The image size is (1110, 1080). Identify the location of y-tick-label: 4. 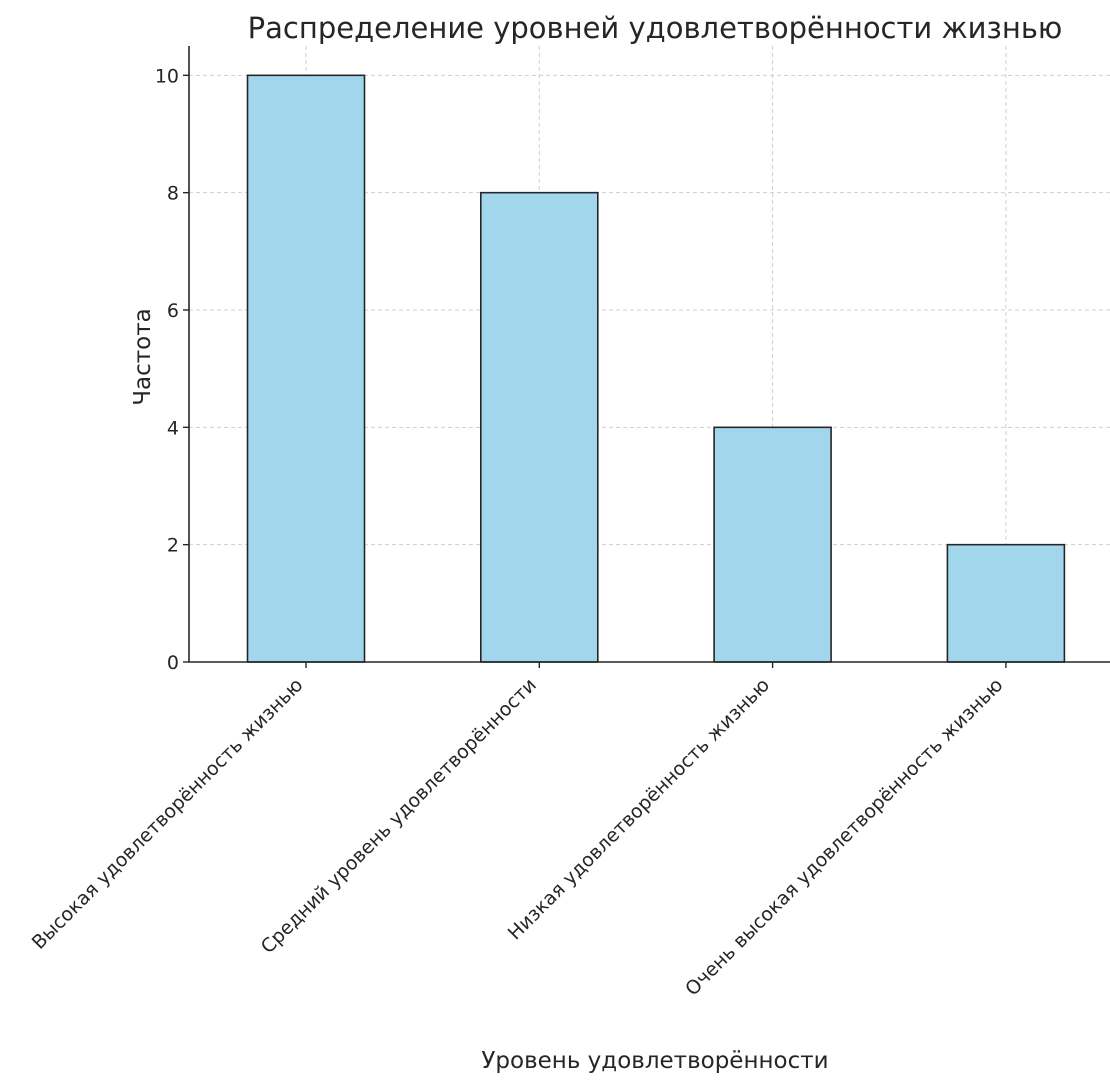
(173, 428).